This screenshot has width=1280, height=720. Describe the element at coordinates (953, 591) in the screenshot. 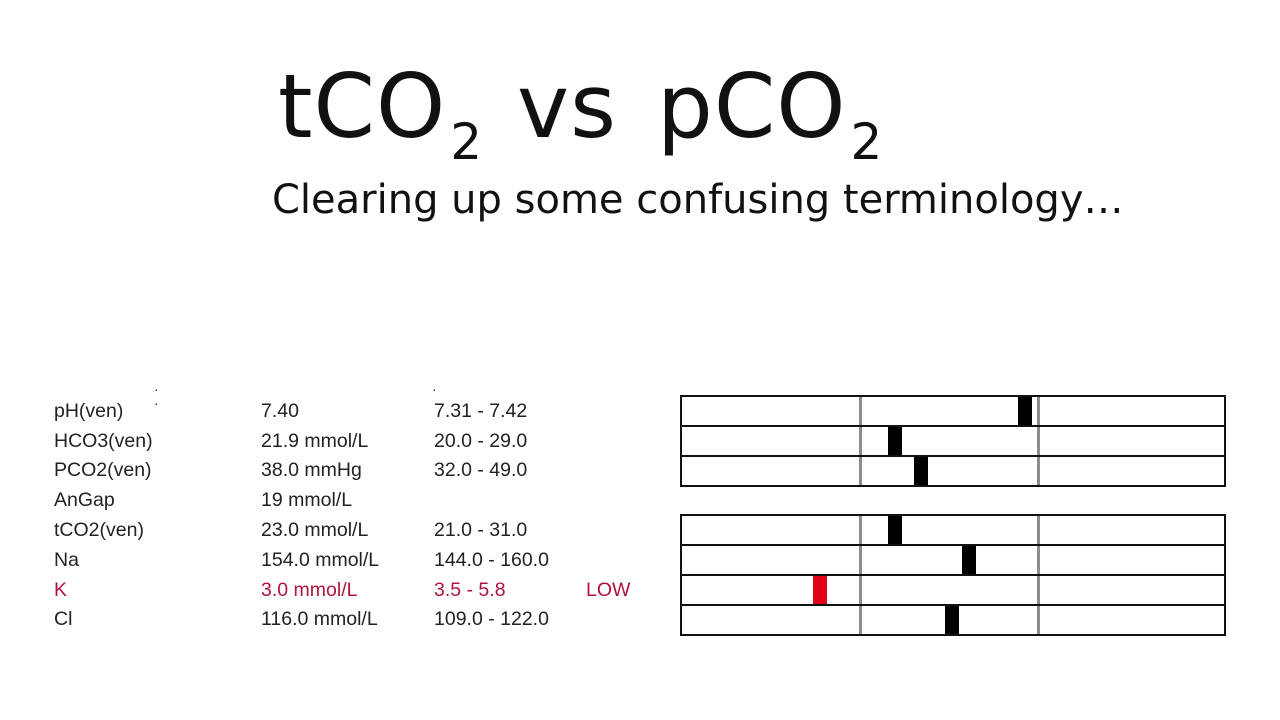

I see `range-gauge-k` at that location.